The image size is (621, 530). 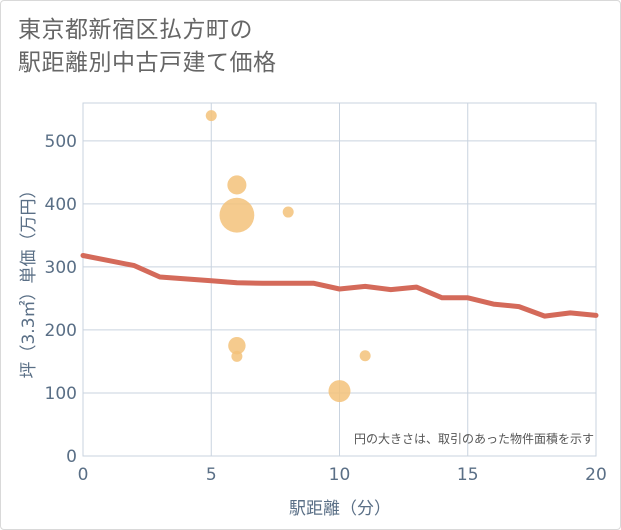 What do you see at coordinates (596, 475) in the screenshot?
I see `x-tick-label: 20` at bounding box center [596, 475].